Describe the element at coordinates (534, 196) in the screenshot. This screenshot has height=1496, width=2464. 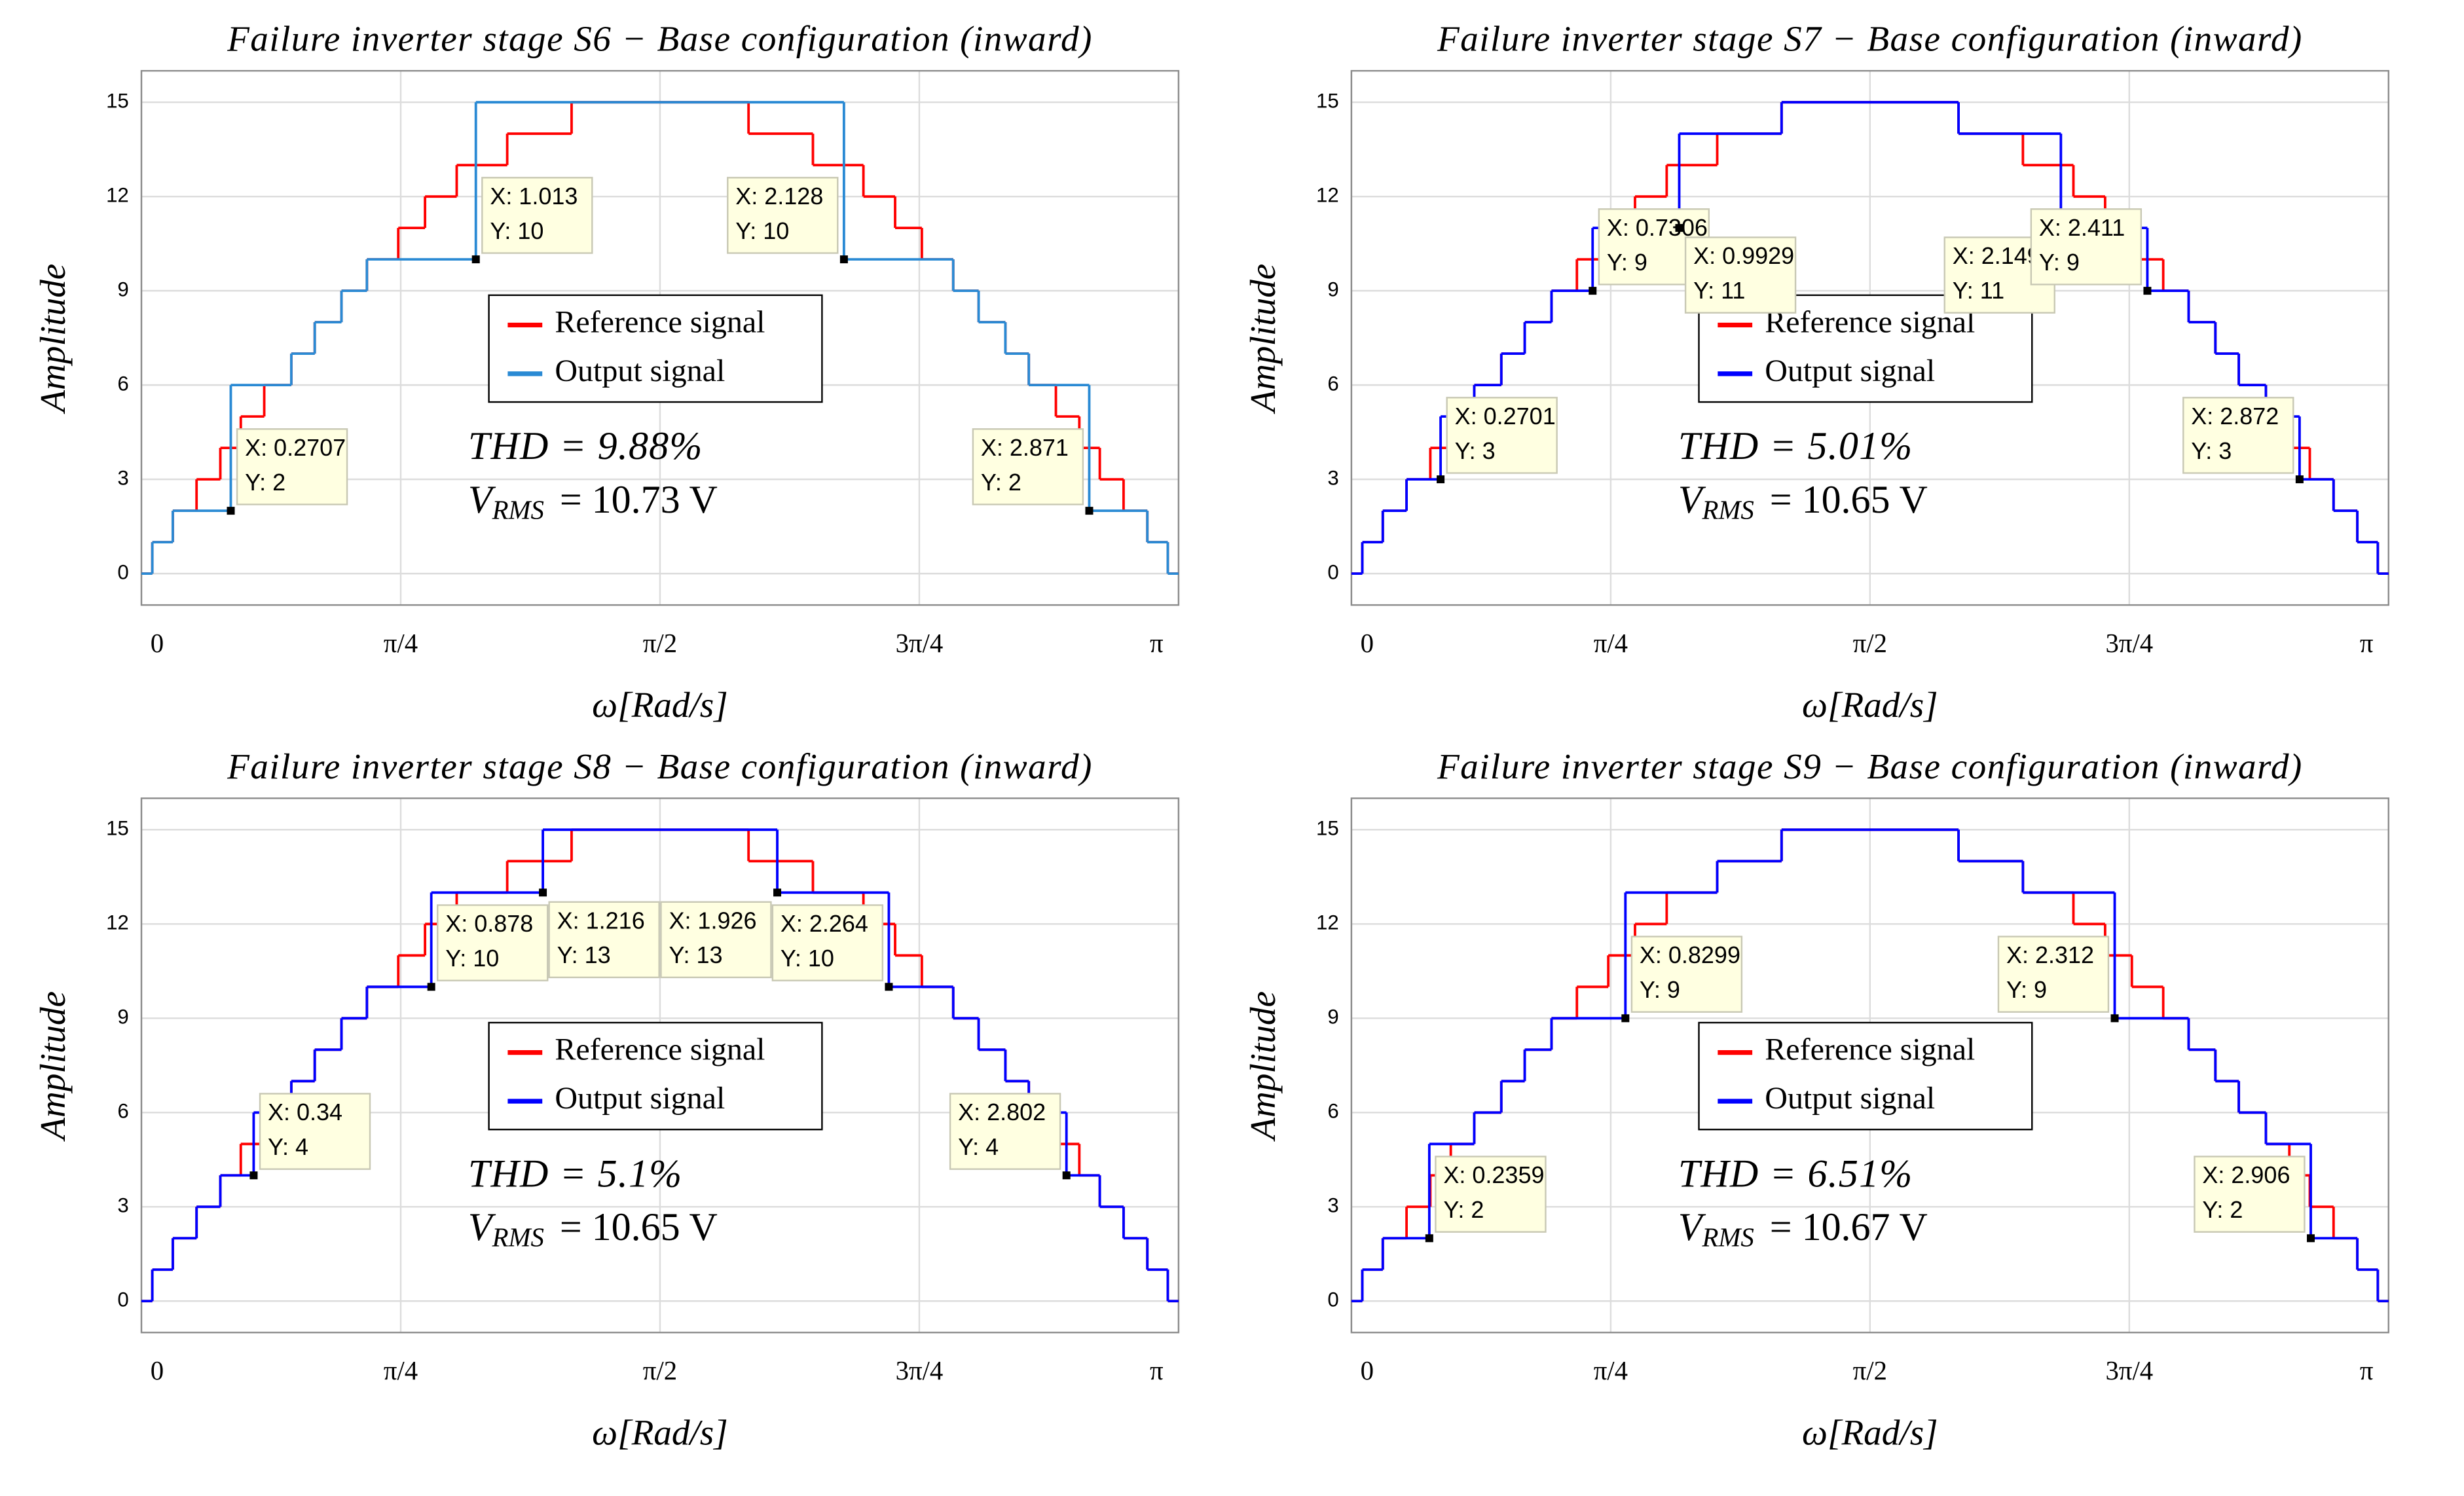
I see `datatip-text: X: 1.013` at that location.